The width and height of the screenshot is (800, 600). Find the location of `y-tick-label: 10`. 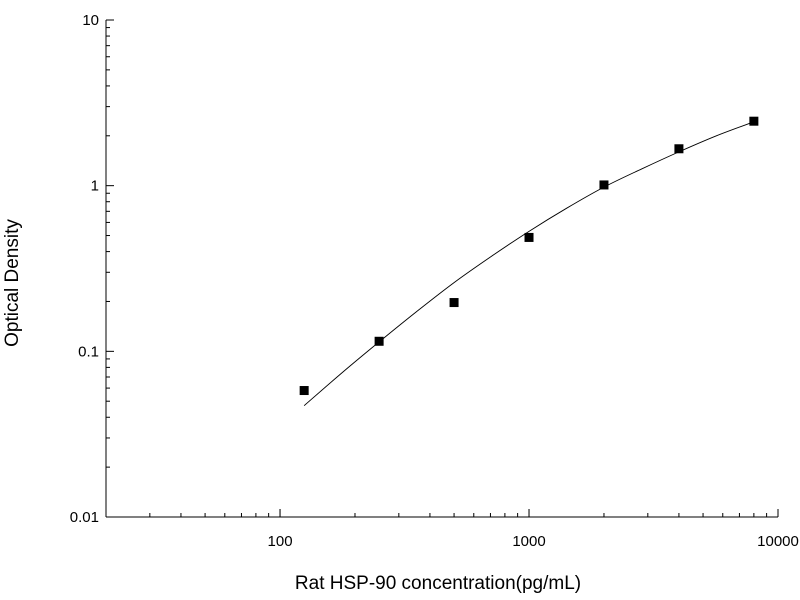

y-tick-label: 10 is located at coordinates (90, 20).